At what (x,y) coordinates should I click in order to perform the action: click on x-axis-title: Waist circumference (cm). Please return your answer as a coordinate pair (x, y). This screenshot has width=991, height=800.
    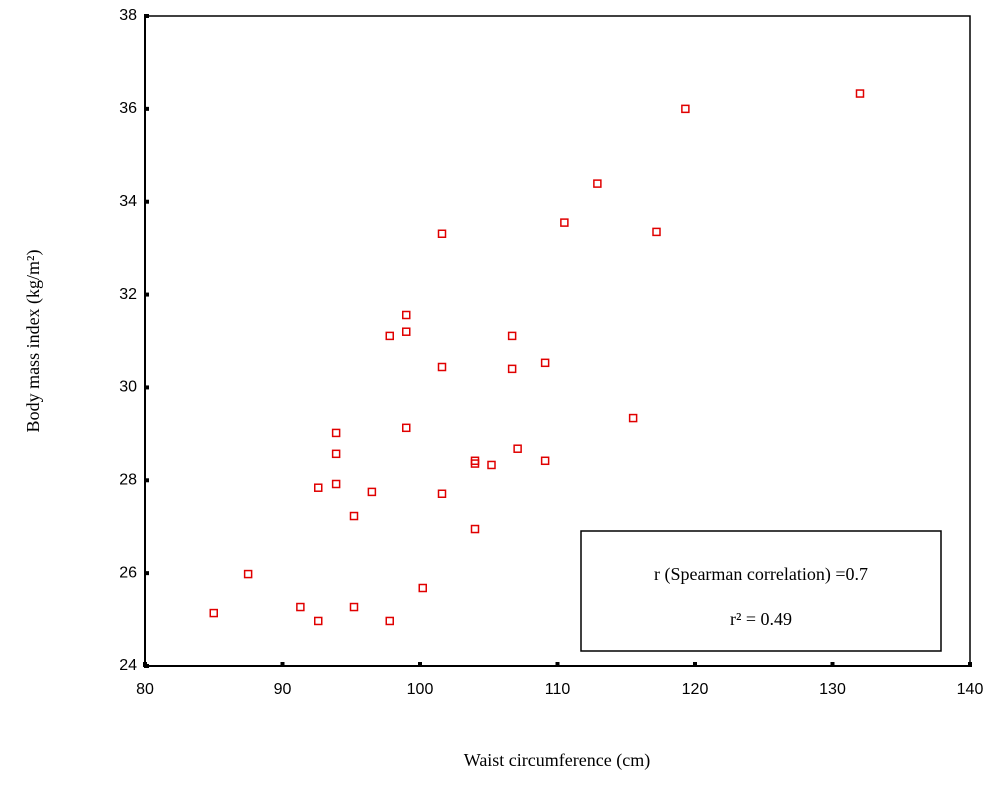
    Looking at the image, I should click on (557, 760).